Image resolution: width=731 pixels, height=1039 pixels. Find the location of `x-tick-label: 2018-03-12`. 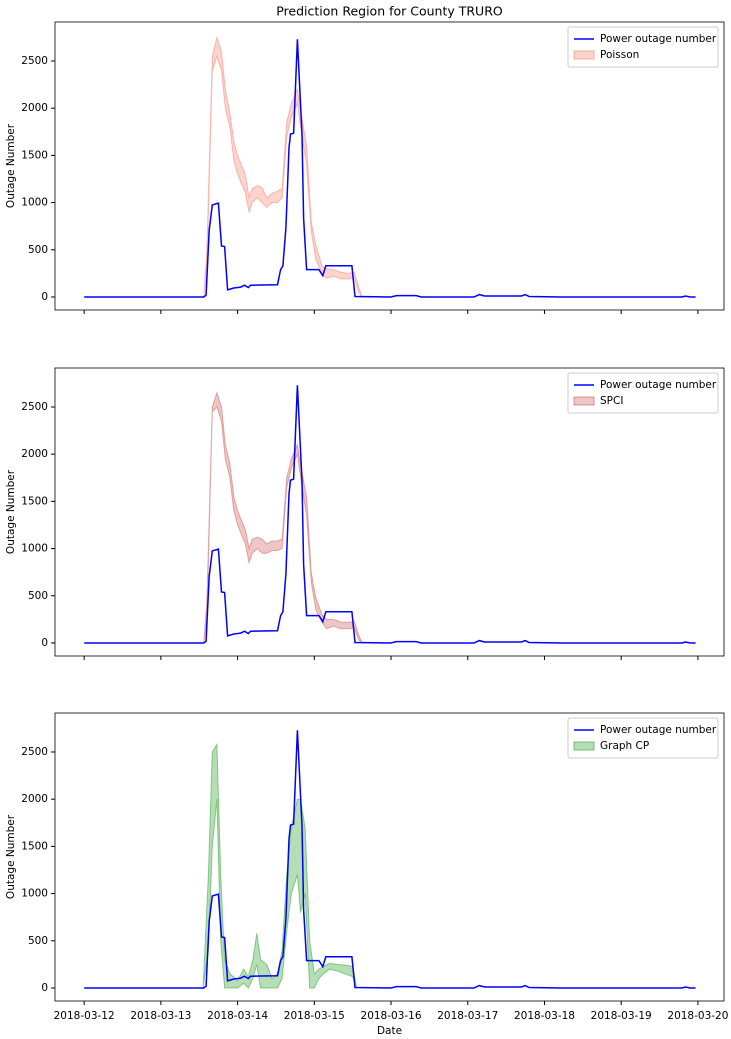

x-tick-label: 2018-03-12 is located at coordinates (84, 1016).